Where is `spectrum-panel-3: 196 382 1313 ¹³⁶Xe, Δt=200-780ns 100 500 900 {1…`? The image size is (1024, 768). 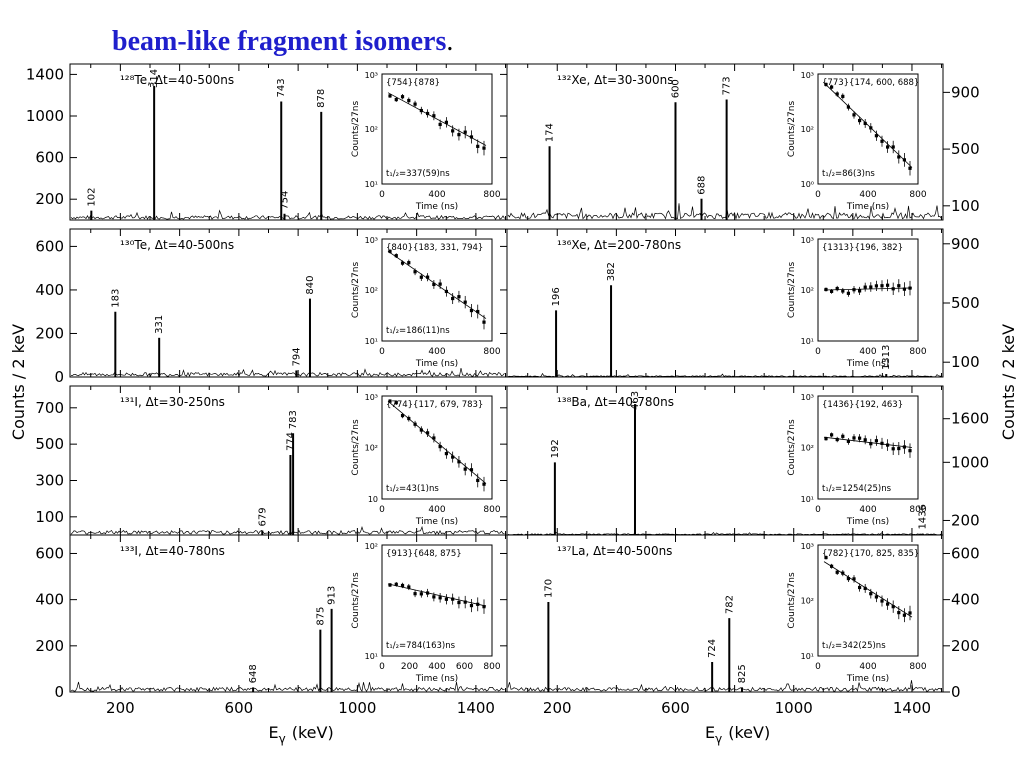
spectrum-panel-3: 196 382 1313 ¹³⁶Xe, Δt=200-780ns 100 500 900 {1… is located at coordinates (743, 303).